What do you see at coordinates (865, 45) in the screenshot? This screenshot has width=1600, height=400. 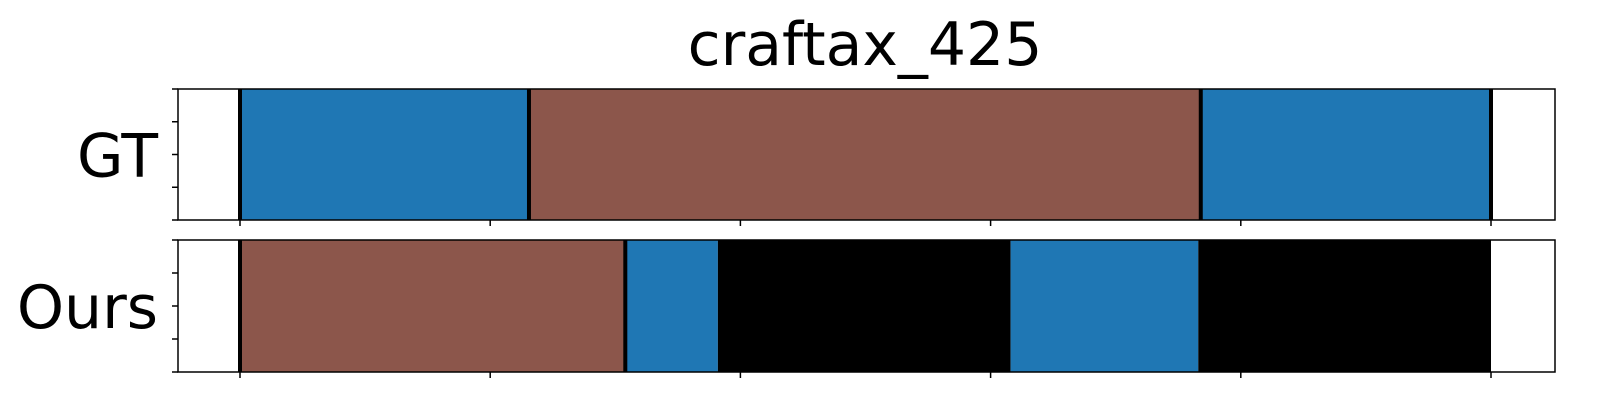 I see `chart-title: craftax_425` at bounding box center [865, 45].